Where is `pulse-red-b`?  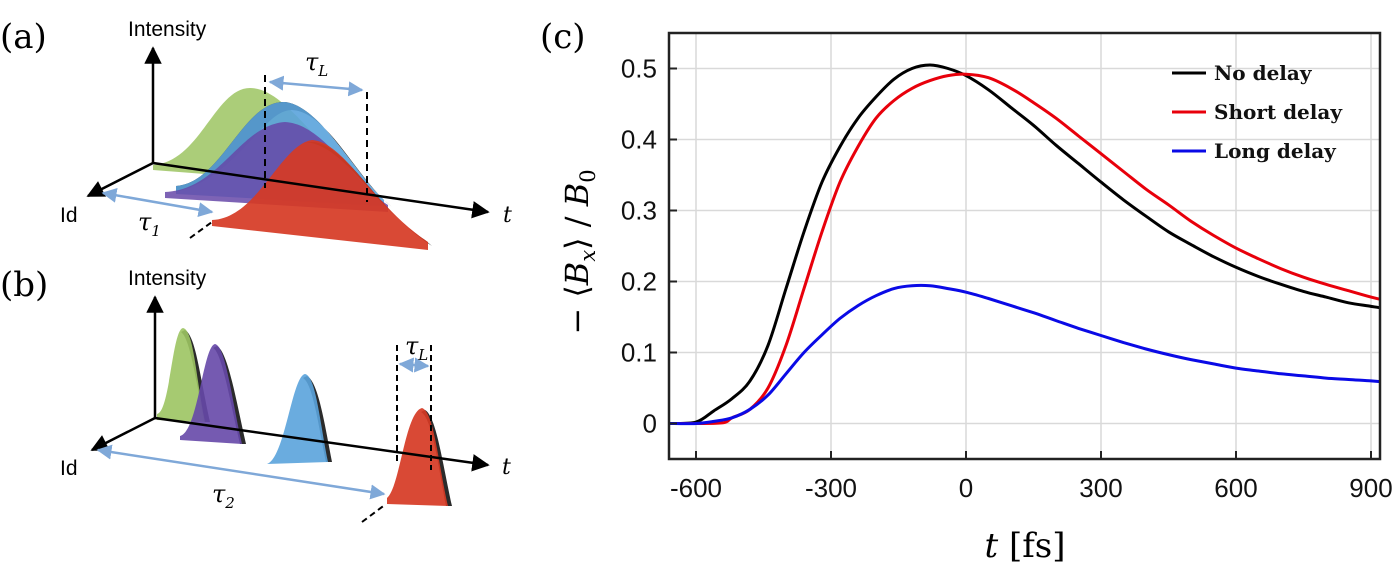
pulse-red-b is located at coordinates (419, 457).